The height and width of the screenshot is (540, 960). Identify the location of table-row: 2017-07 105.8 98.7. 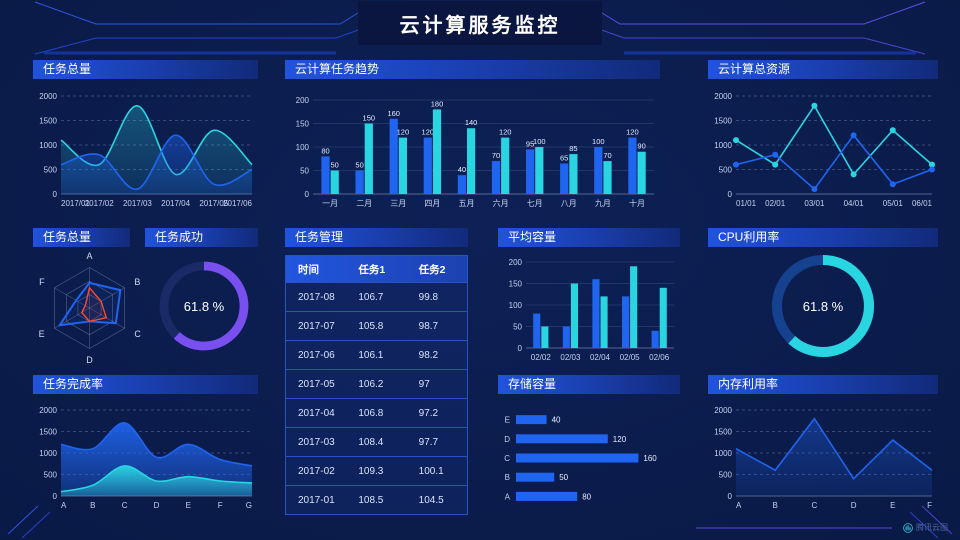
(376, 326).